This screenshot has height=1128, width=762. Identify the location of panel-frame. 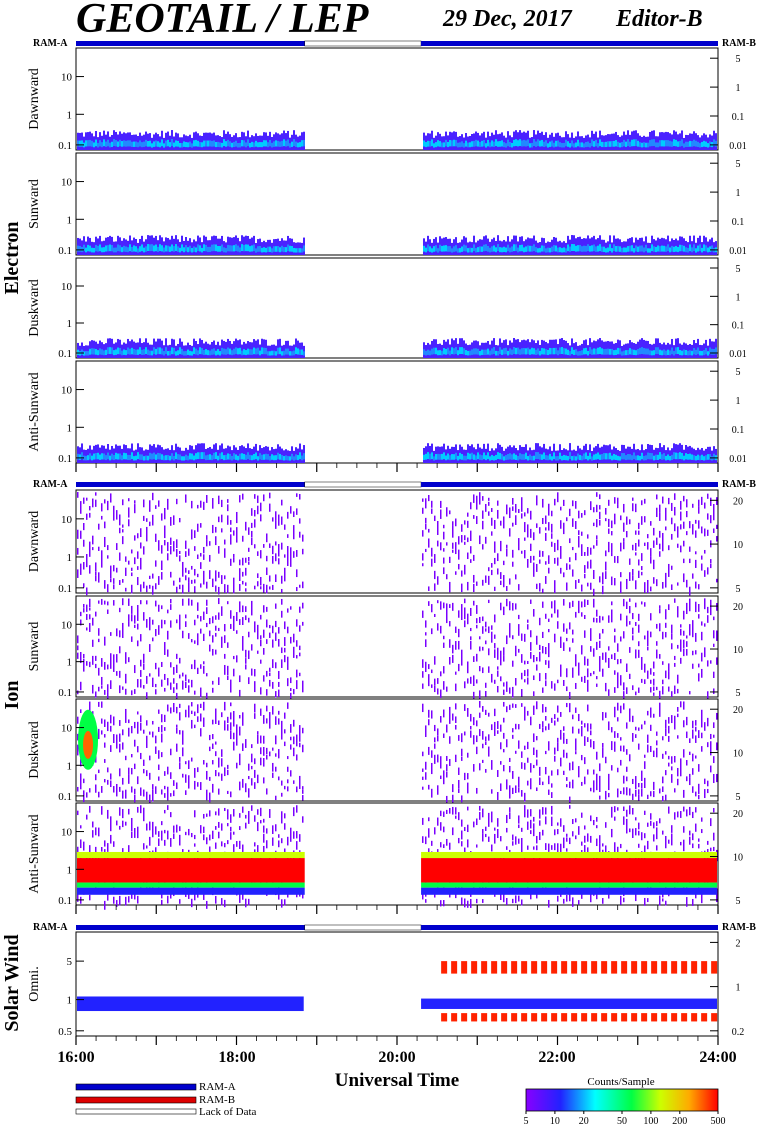
(397, 750).